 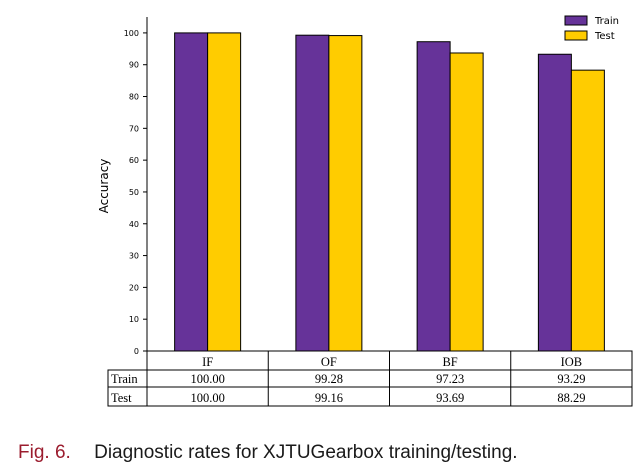 I want to click on x-tick-label-bf: BF, so click(x=449, y=362).